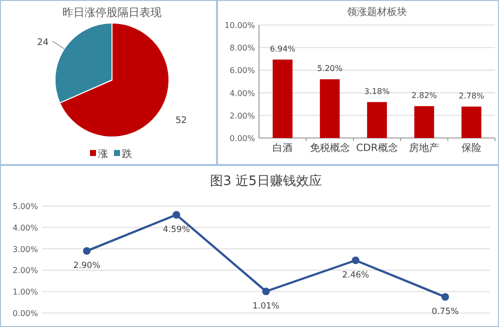 This screenshot has width=499, height=327. I want to click on x-tick-label: 免税概念, so click(330, 148).